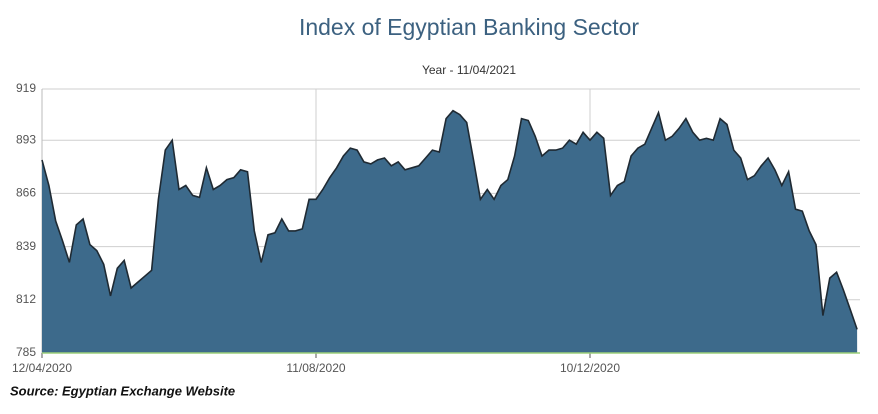 The width and height of the screenshot is (878, 414). What do you see at coordinates (26, 352) in the screenshot?
I see `y-tick-label: 785` at bounding box center [26, 352].